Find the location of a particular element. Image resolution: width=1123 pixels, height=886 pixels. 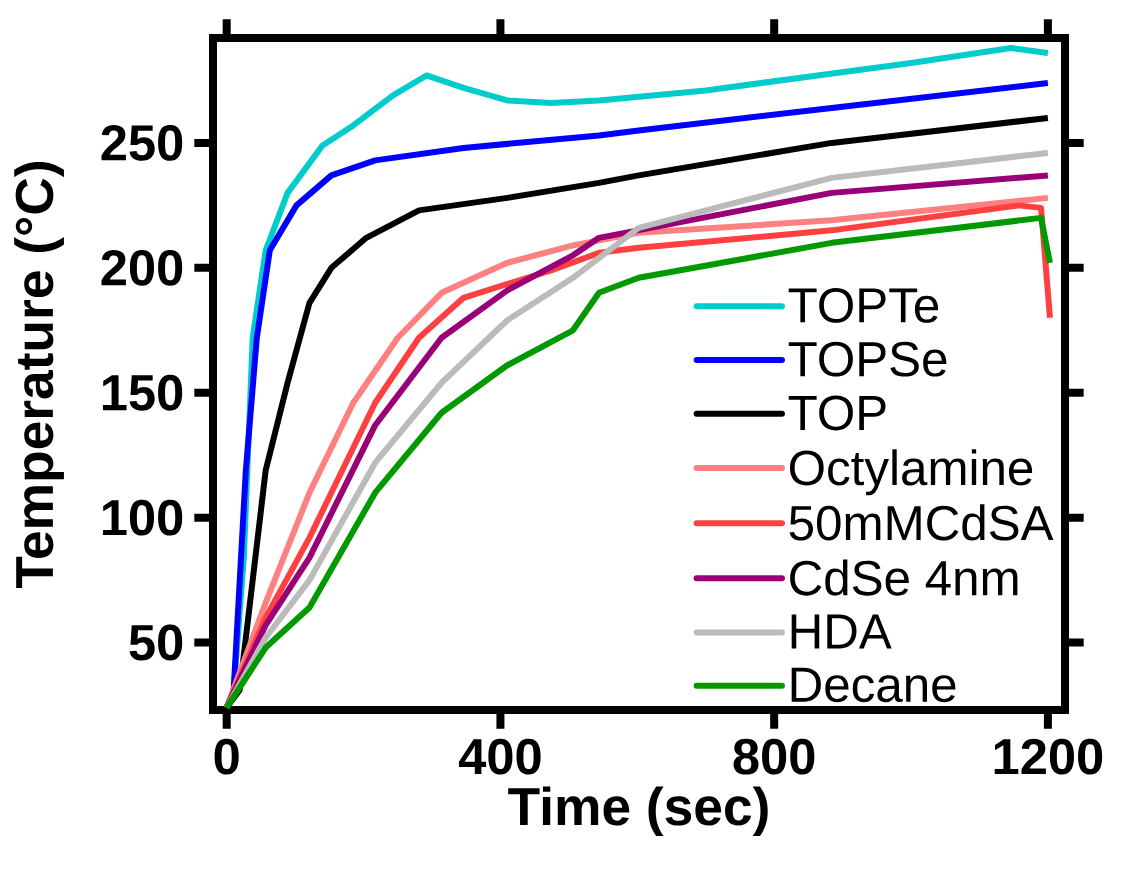

x-tick-label: 0 is located at coordinates (226, 756).